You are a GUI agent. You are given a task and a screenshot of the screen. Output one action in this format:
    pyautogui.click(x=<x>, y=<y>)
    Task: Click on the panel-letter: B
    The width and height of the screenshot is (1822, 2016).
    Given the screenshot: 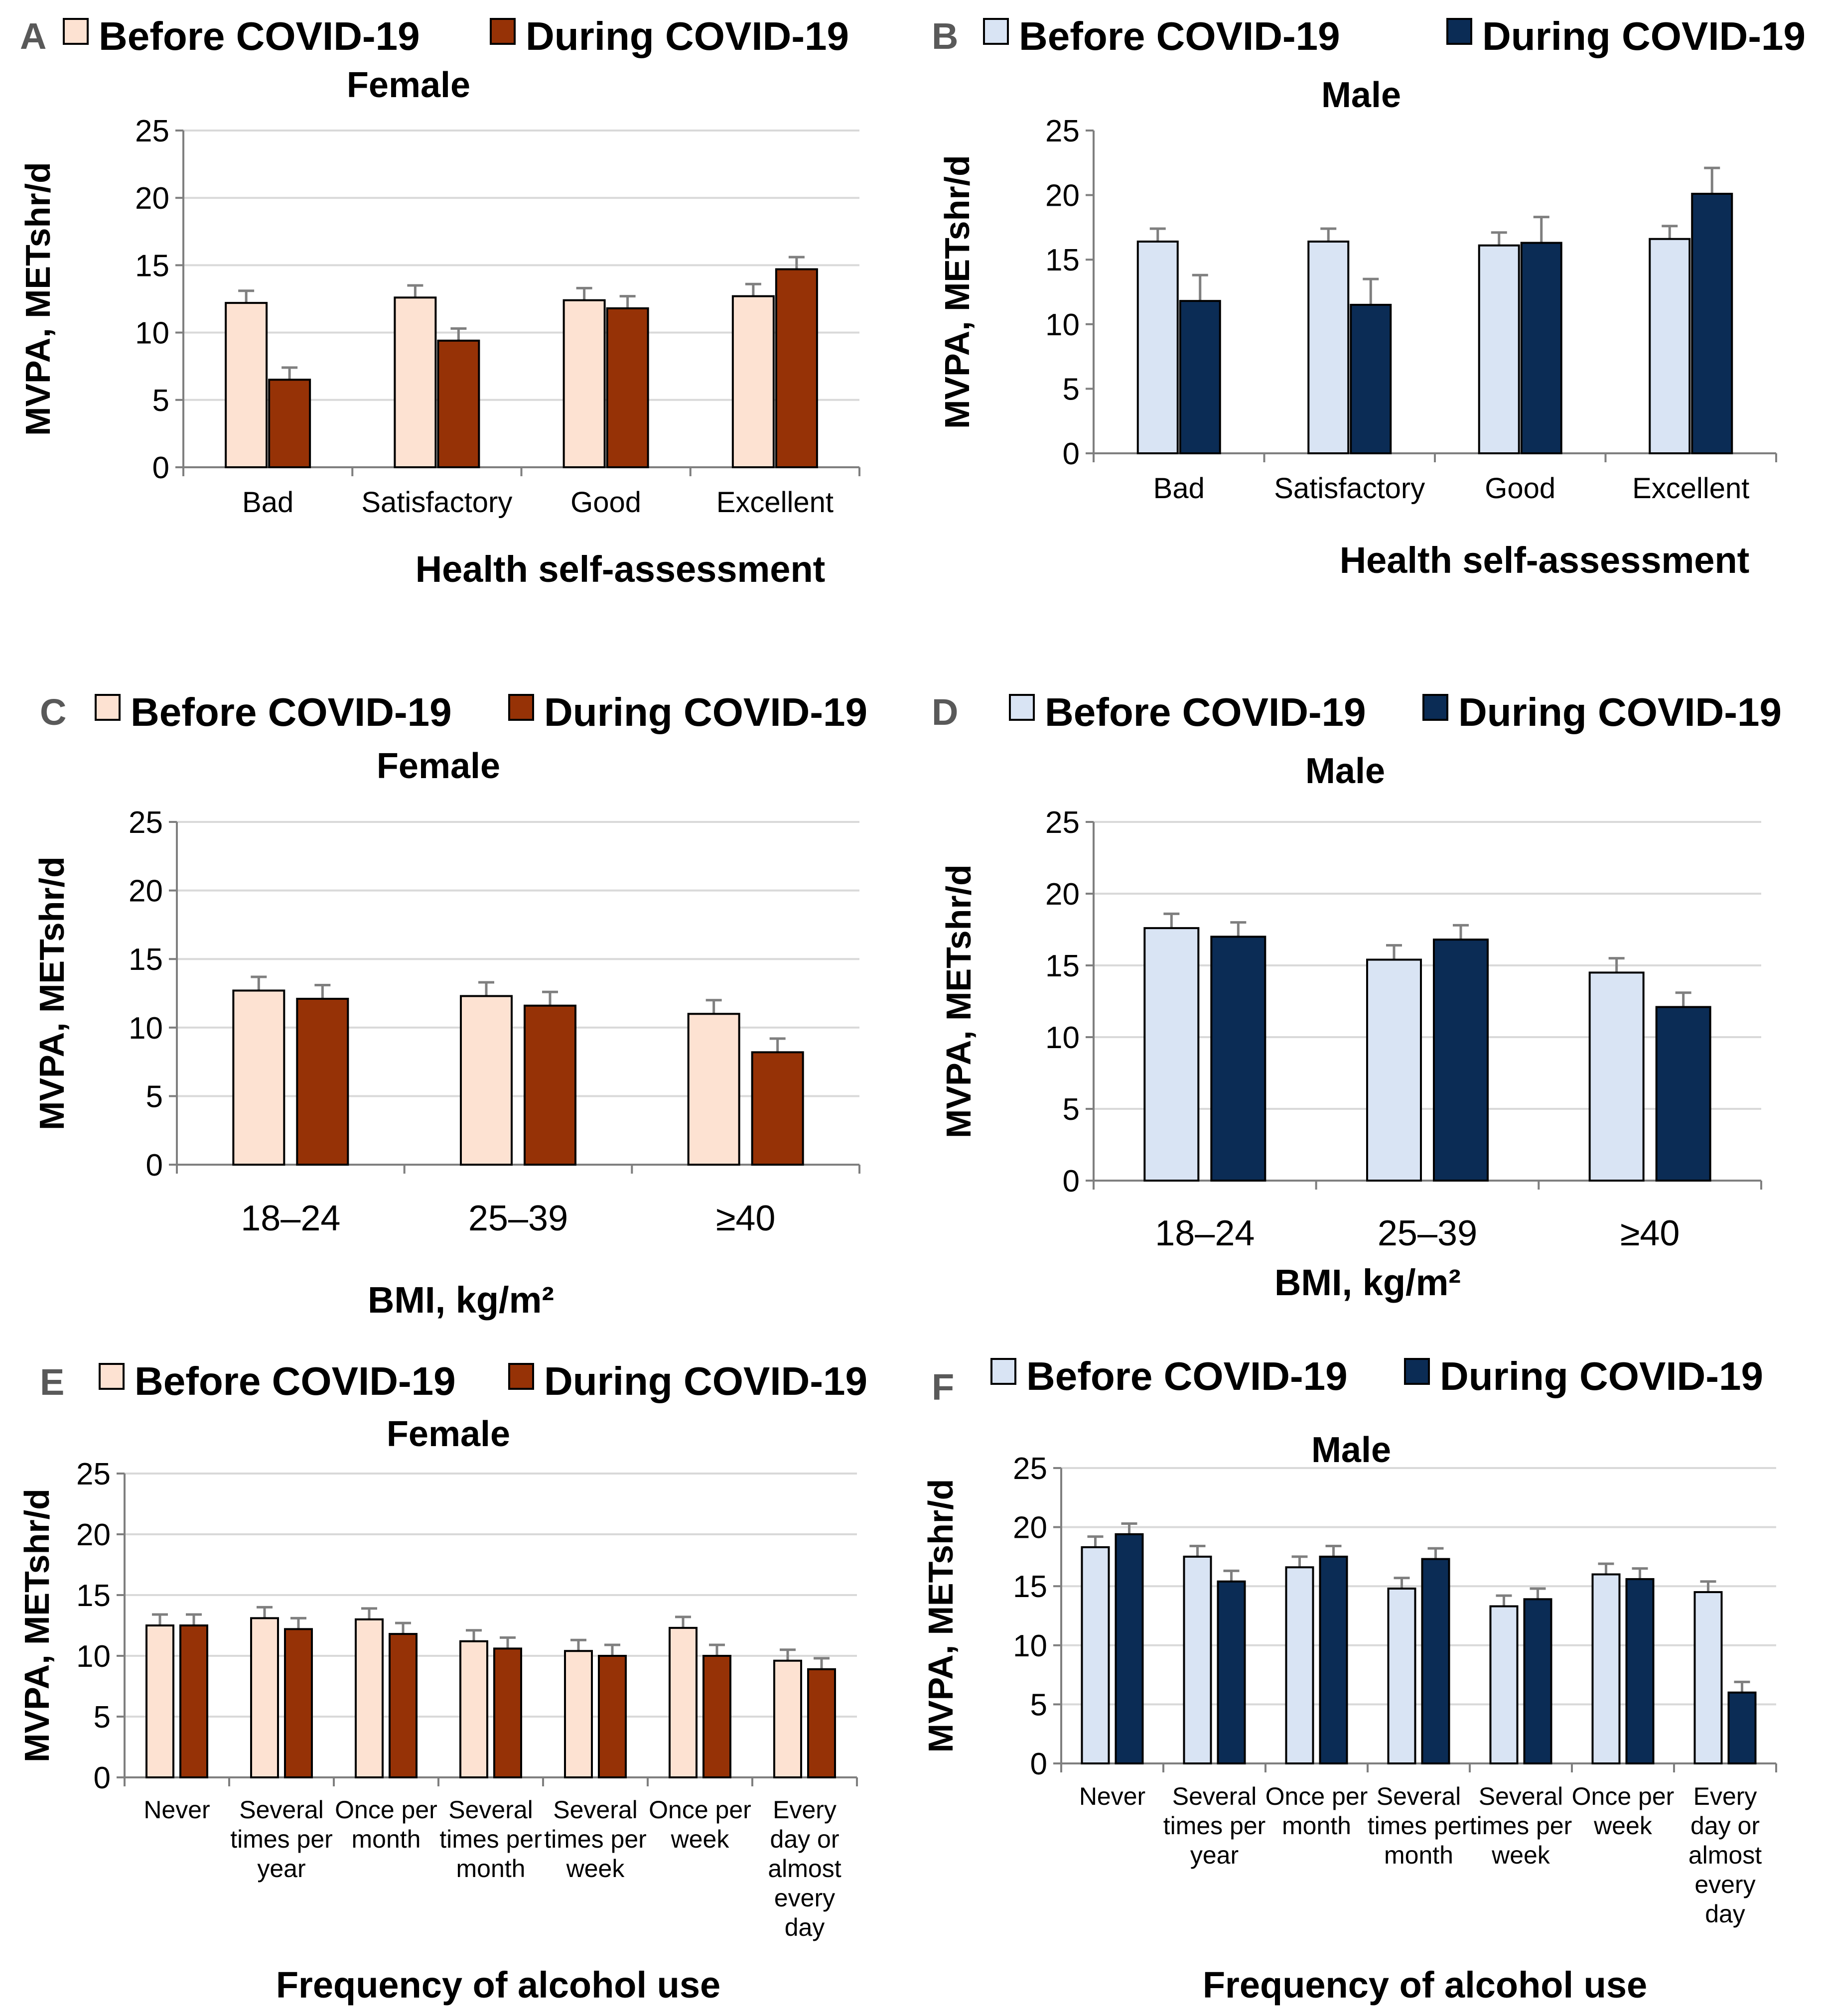 What is the action you would take?
    pyautogui.click(x=945, y=36)
    